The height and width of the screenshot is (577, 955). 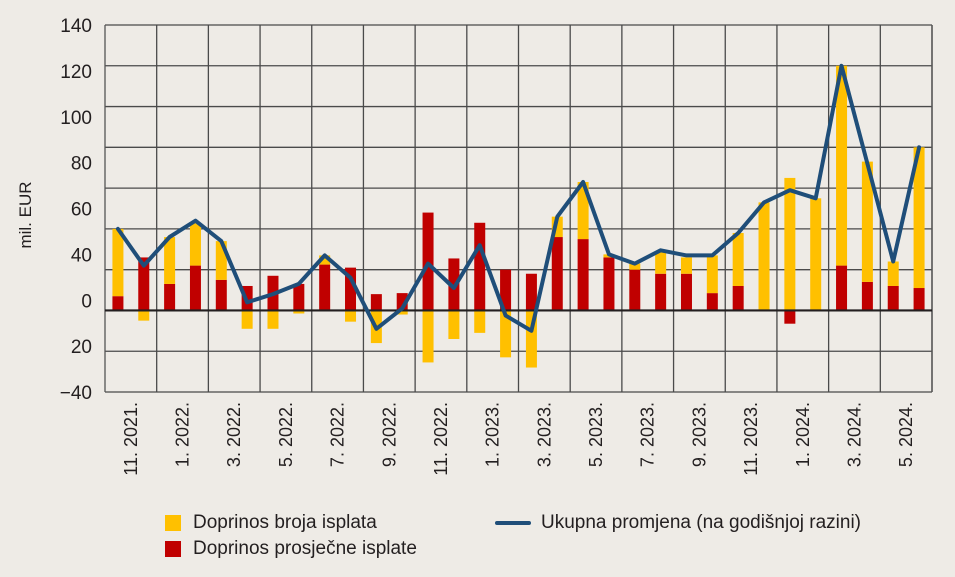 I want to click on y-axis-ticks: 140 120 100 80 60 40 0 20 −40, so click(x=76, y=210).